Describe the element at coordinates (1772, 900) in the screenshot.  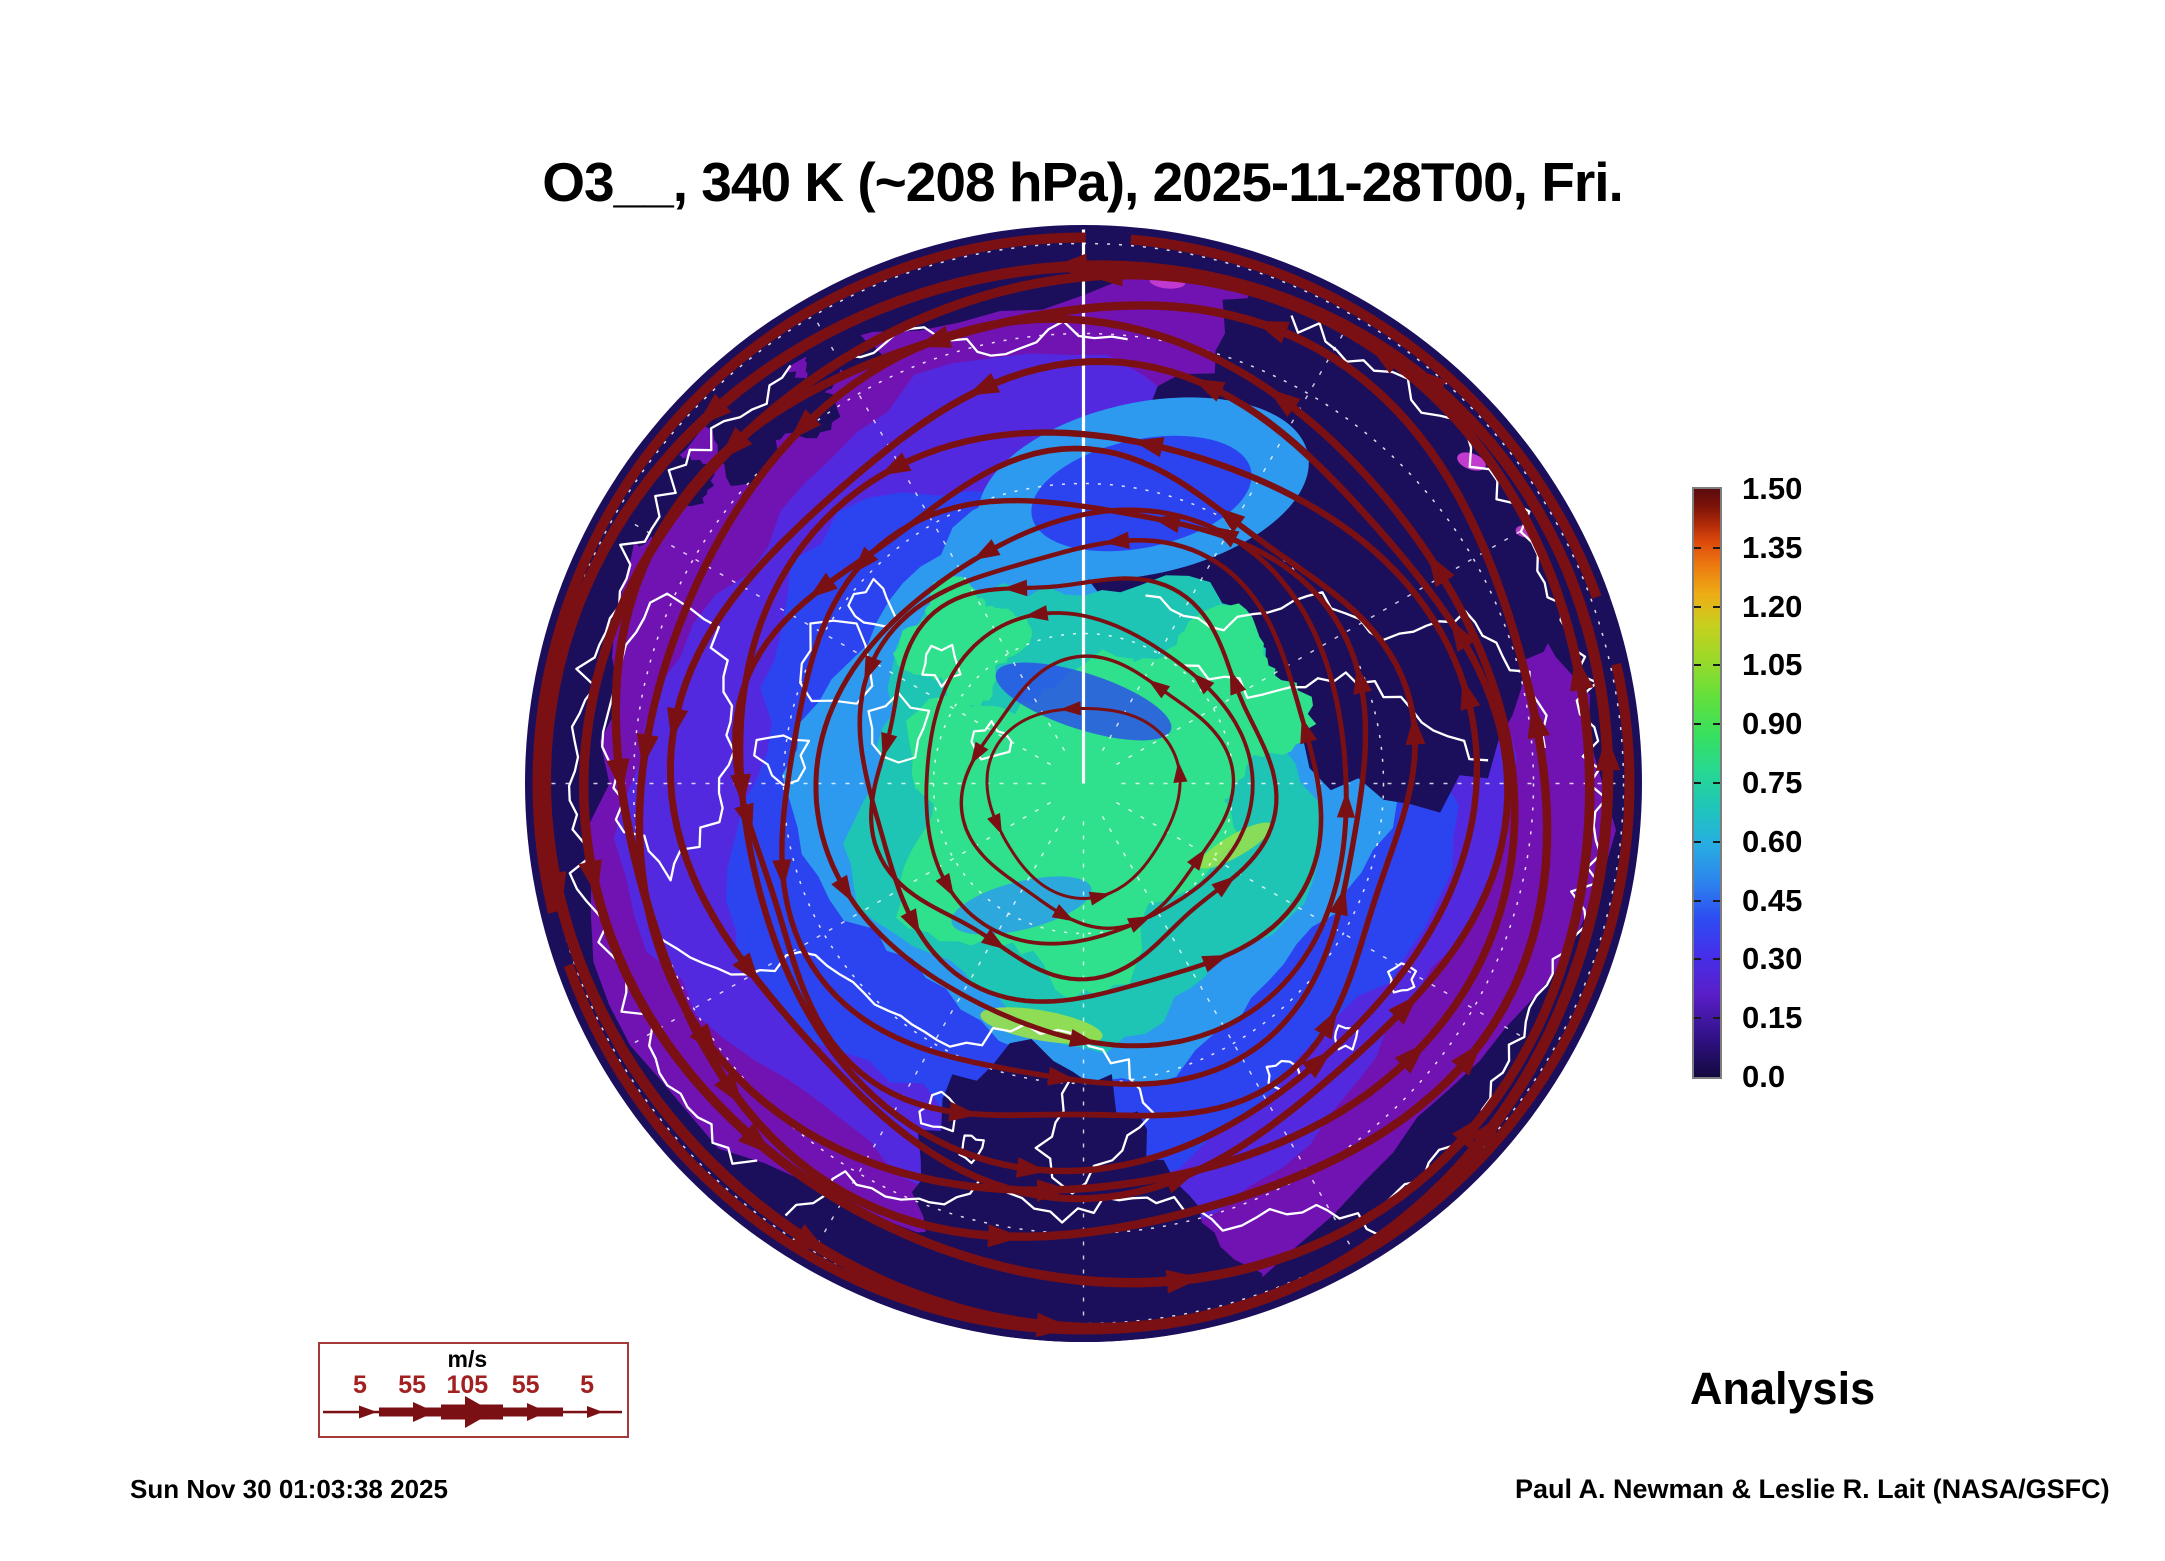
I see `colorbar-tick-label: 0.45` at that location.